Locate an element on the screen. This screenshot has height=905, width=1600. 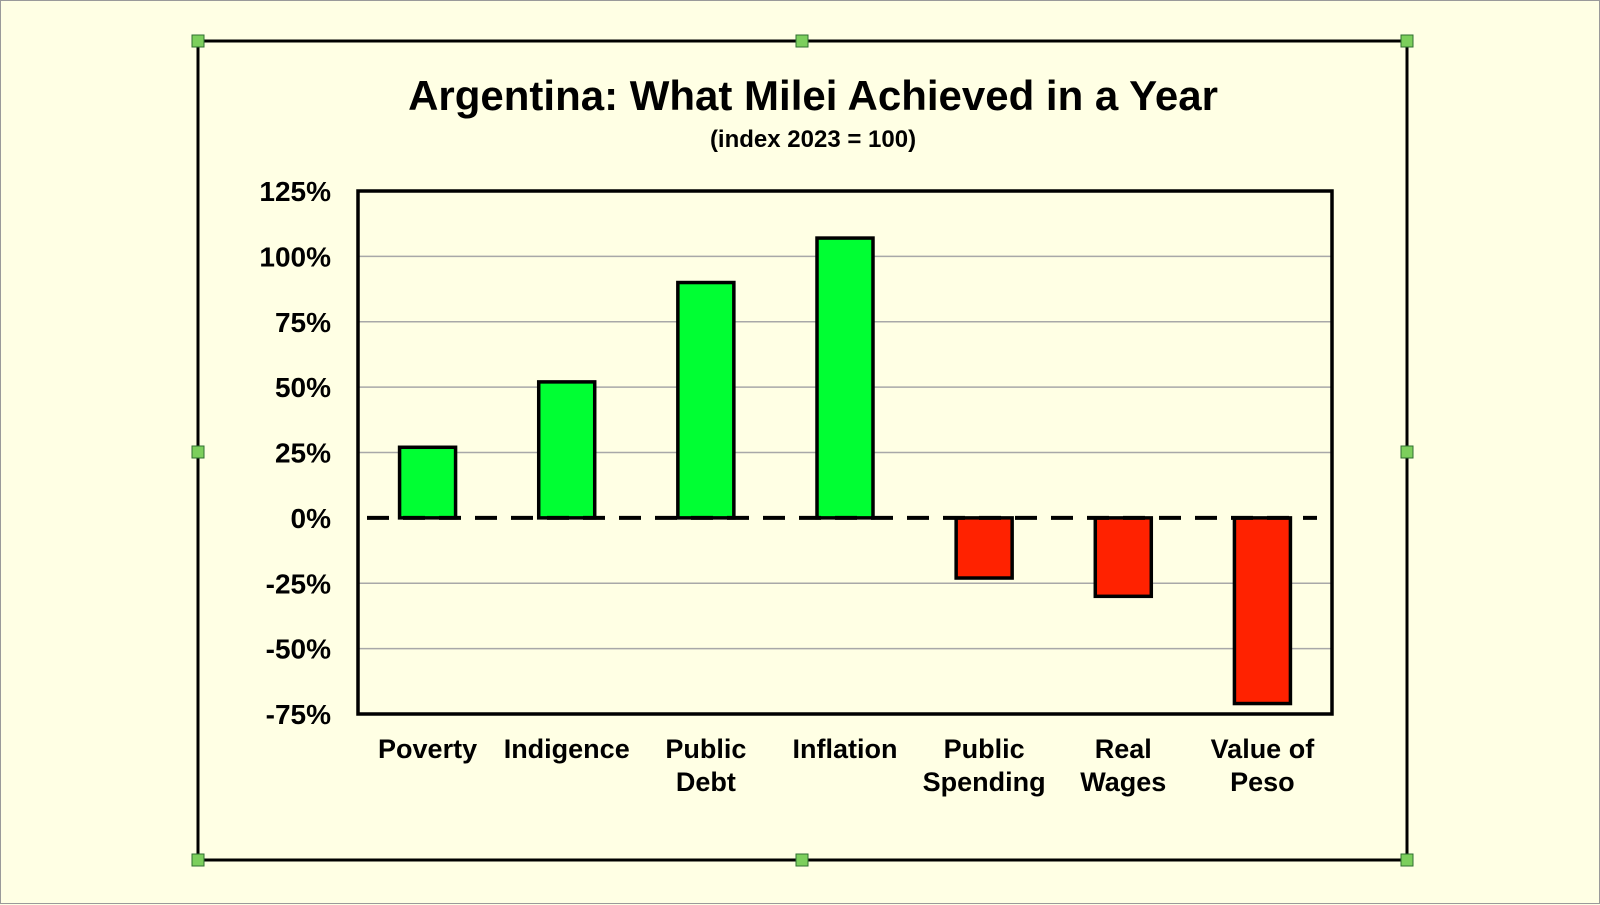
x-category-label-line: Value of is located at coordinates (1263, 749).